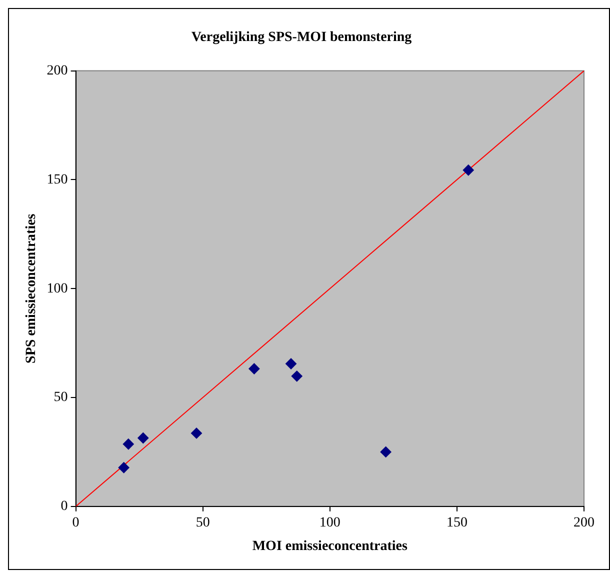 Image resolution: width=610 pixels, height=572 pixels. What do you see at coordinates (584, 522) in the screenshot?
I see `x-tick-label: 200` at bounding box center [584, 522].